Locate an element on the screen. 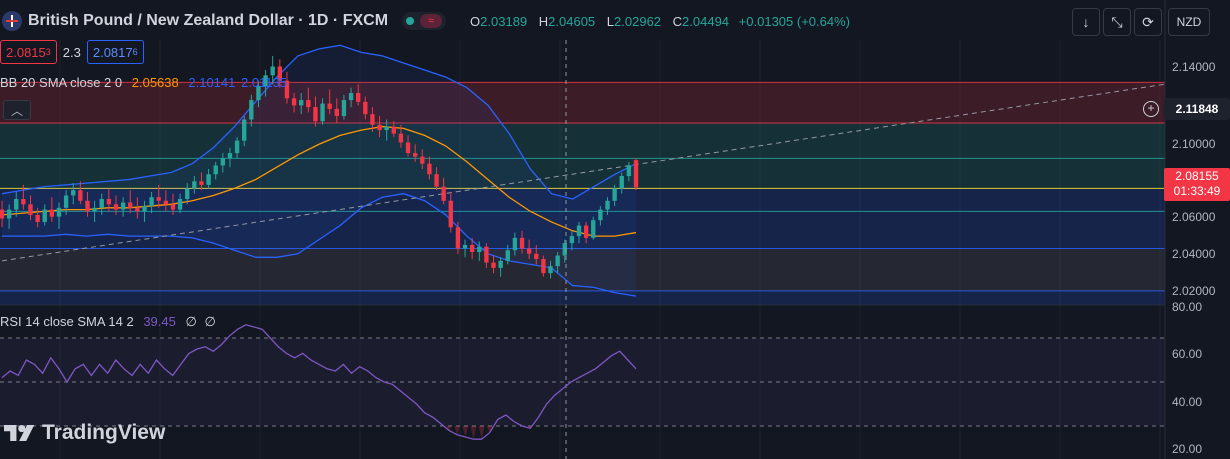 Image resolution: width=1230 pixels, height=459 pixels. open-value: 2.03189 is located at coordinates (504, 21).